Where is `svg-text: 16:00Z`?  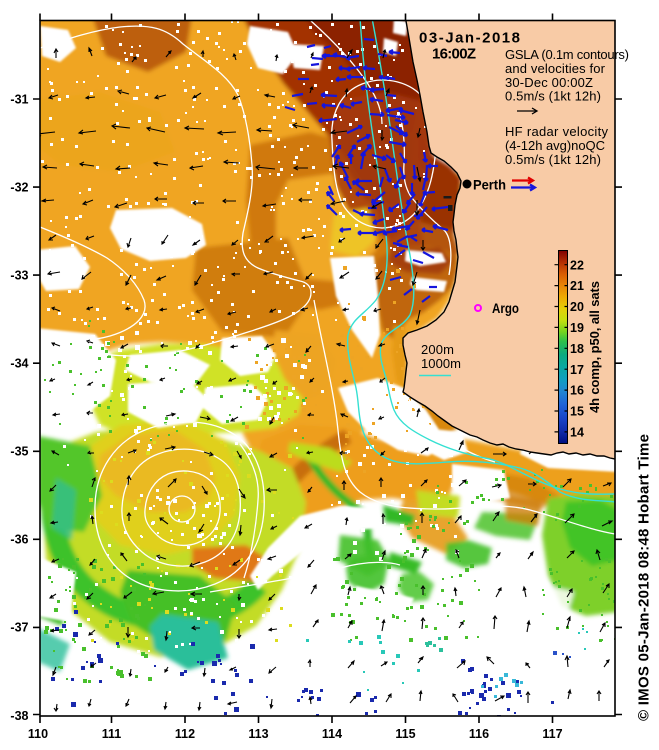
svg-text: 16:00Z is located at coordinates (454, 54).